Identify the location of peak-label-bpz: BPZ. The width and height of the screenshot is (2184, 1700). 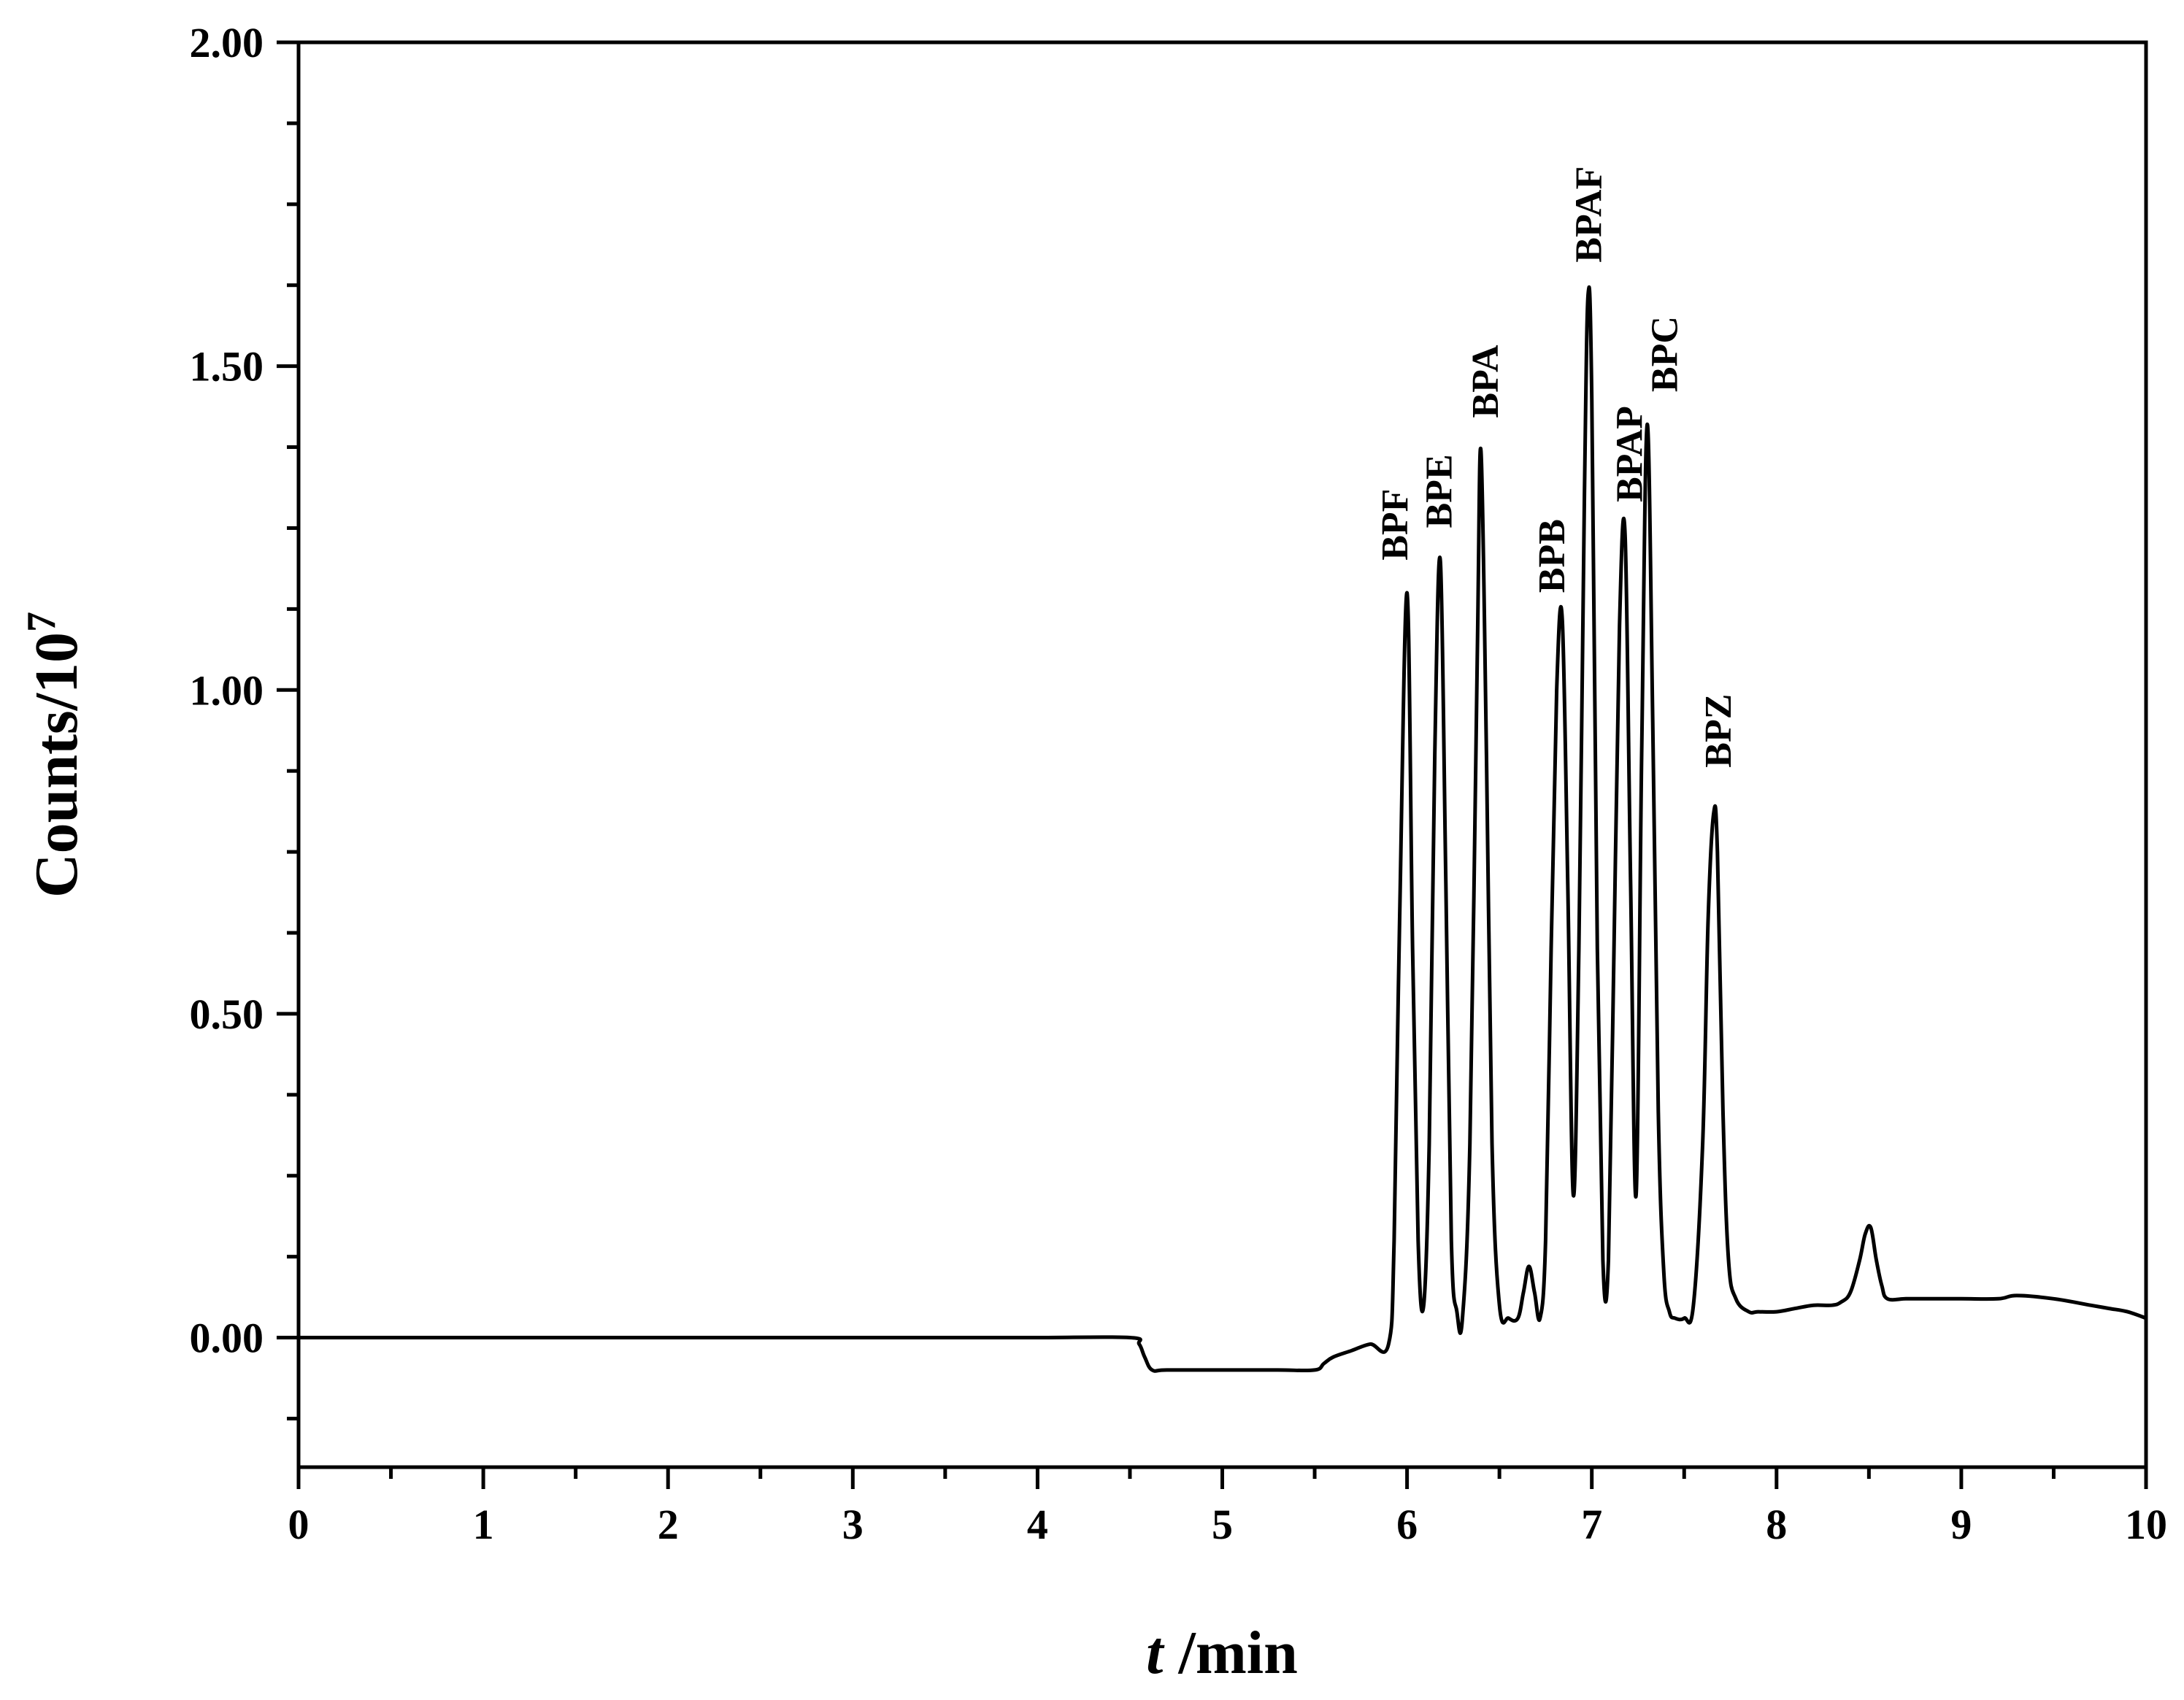
(1718, 731).